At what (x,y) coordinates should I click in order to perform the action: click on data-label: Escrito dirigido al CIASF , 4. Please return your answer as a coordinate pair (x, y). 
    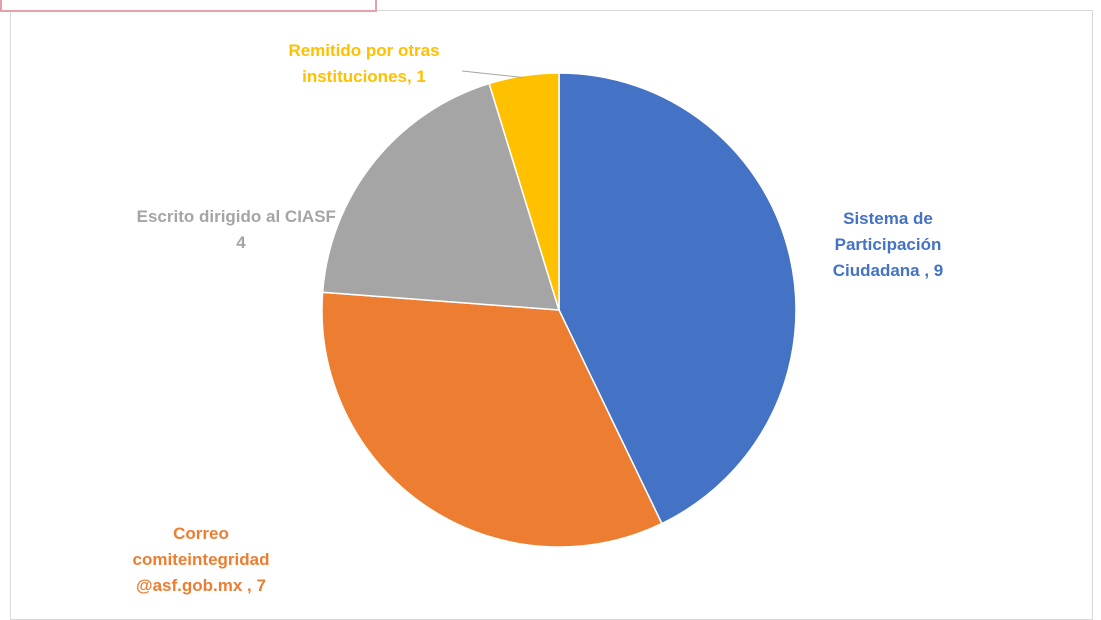
    Looking at the image, I should click on (241, 229).